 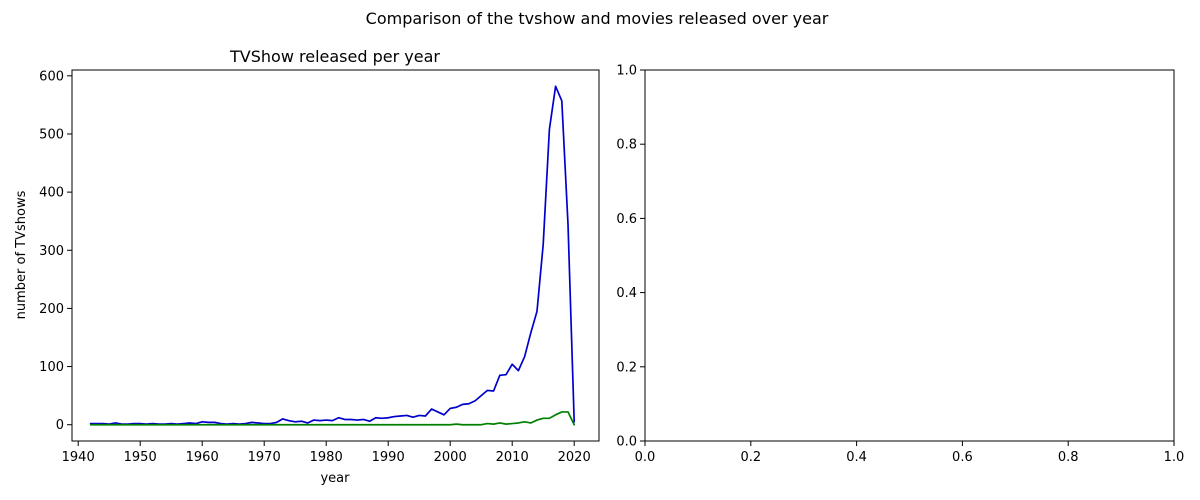 I want to click on x-tick-label: 1950, so click(x=140, y=457).